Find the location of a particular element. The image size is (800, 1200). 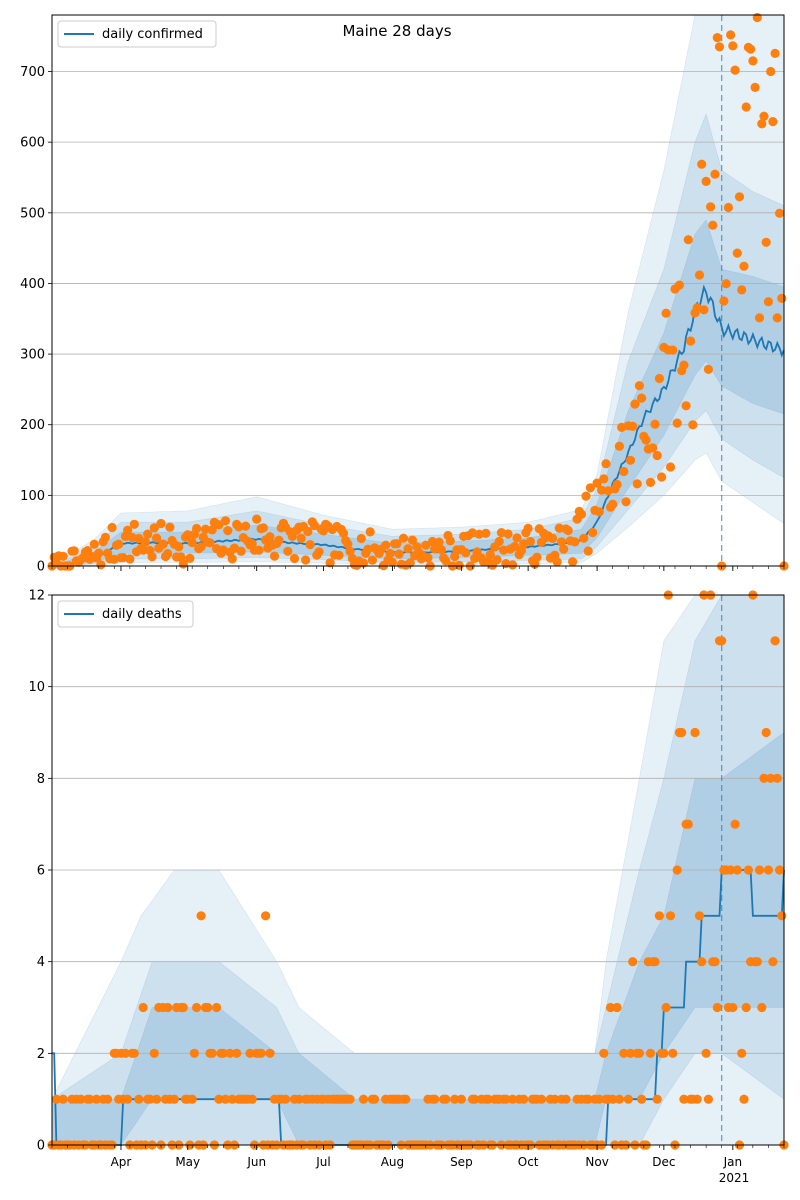

y-tick-label: 4 is located at coordinates (41, 962).